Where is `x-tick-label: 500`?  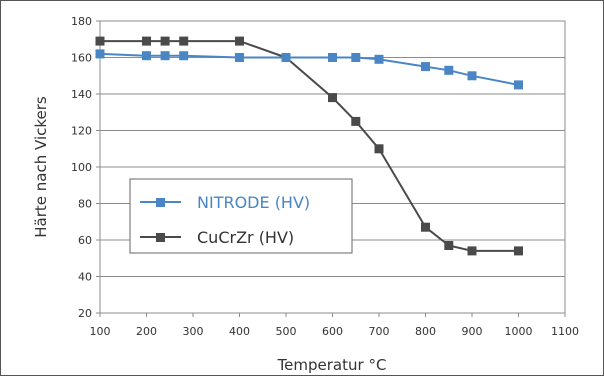 x-tick-label: 500 is located at coordinates (286, 331).